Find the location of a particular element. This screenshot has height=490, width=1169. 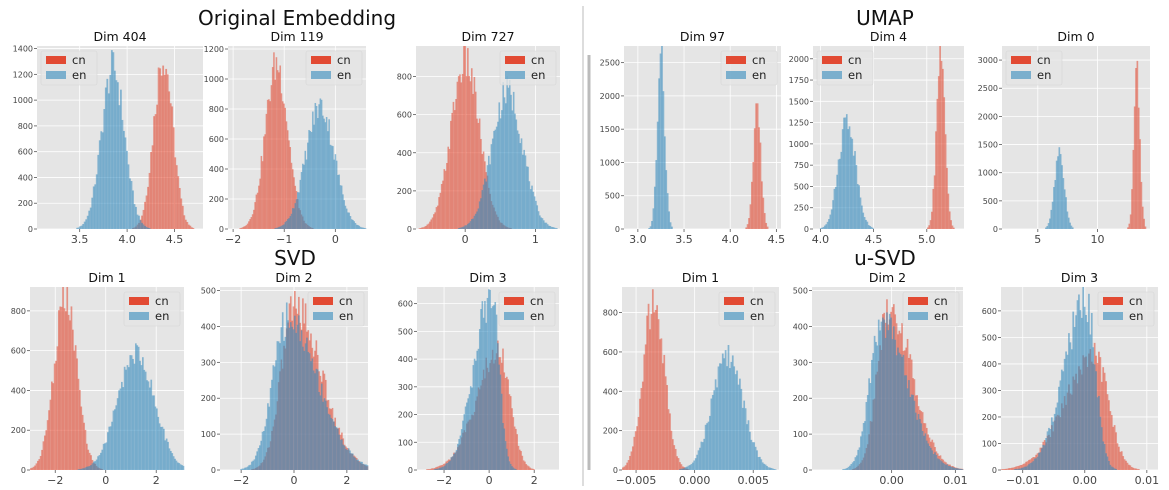

y-tick-label: 600 is located at coordinates (405, 304).